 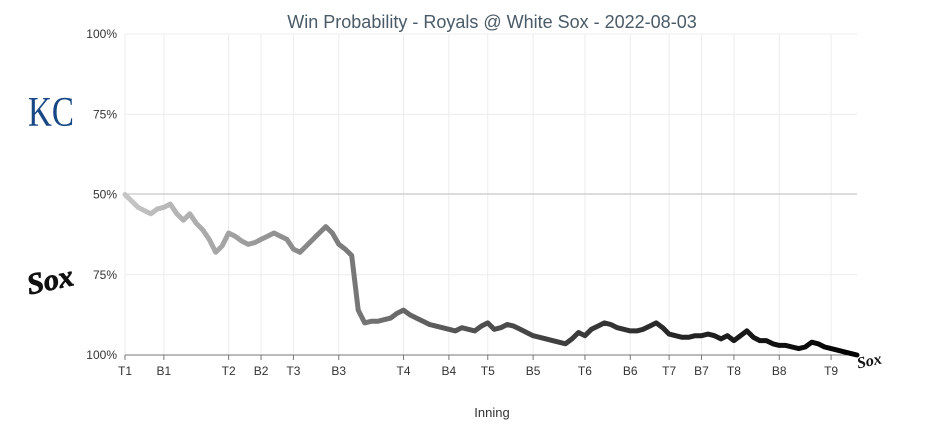 I want to click on white-sox-small-logo-icon: Sox, so click(x=869, y=362).